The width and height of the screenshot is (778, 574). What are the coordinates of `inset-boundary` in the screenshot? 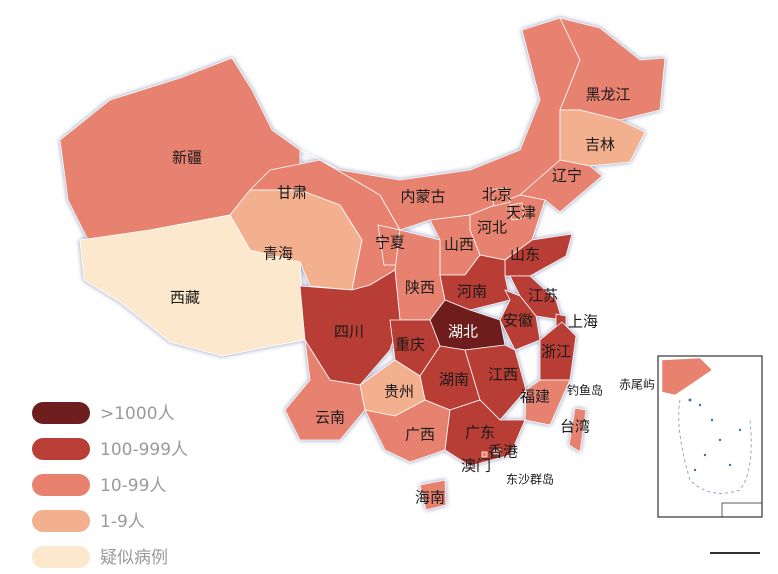 It's located at (715, 446).